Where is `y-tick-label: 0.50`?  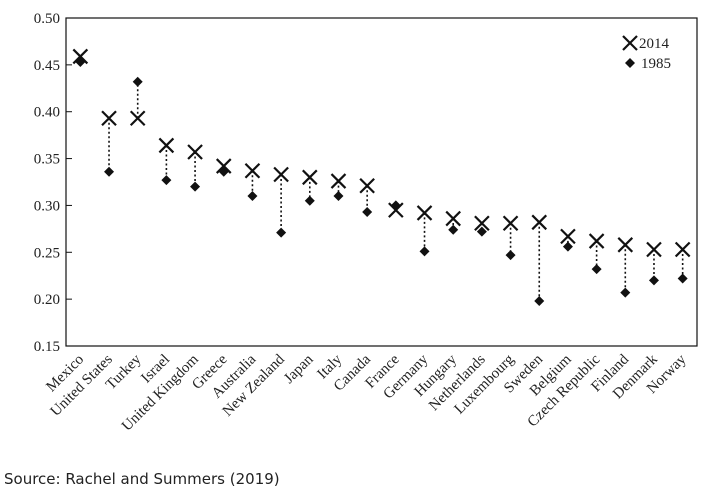
y-tick-label: 0.50 is located at coordinates (47, 19).